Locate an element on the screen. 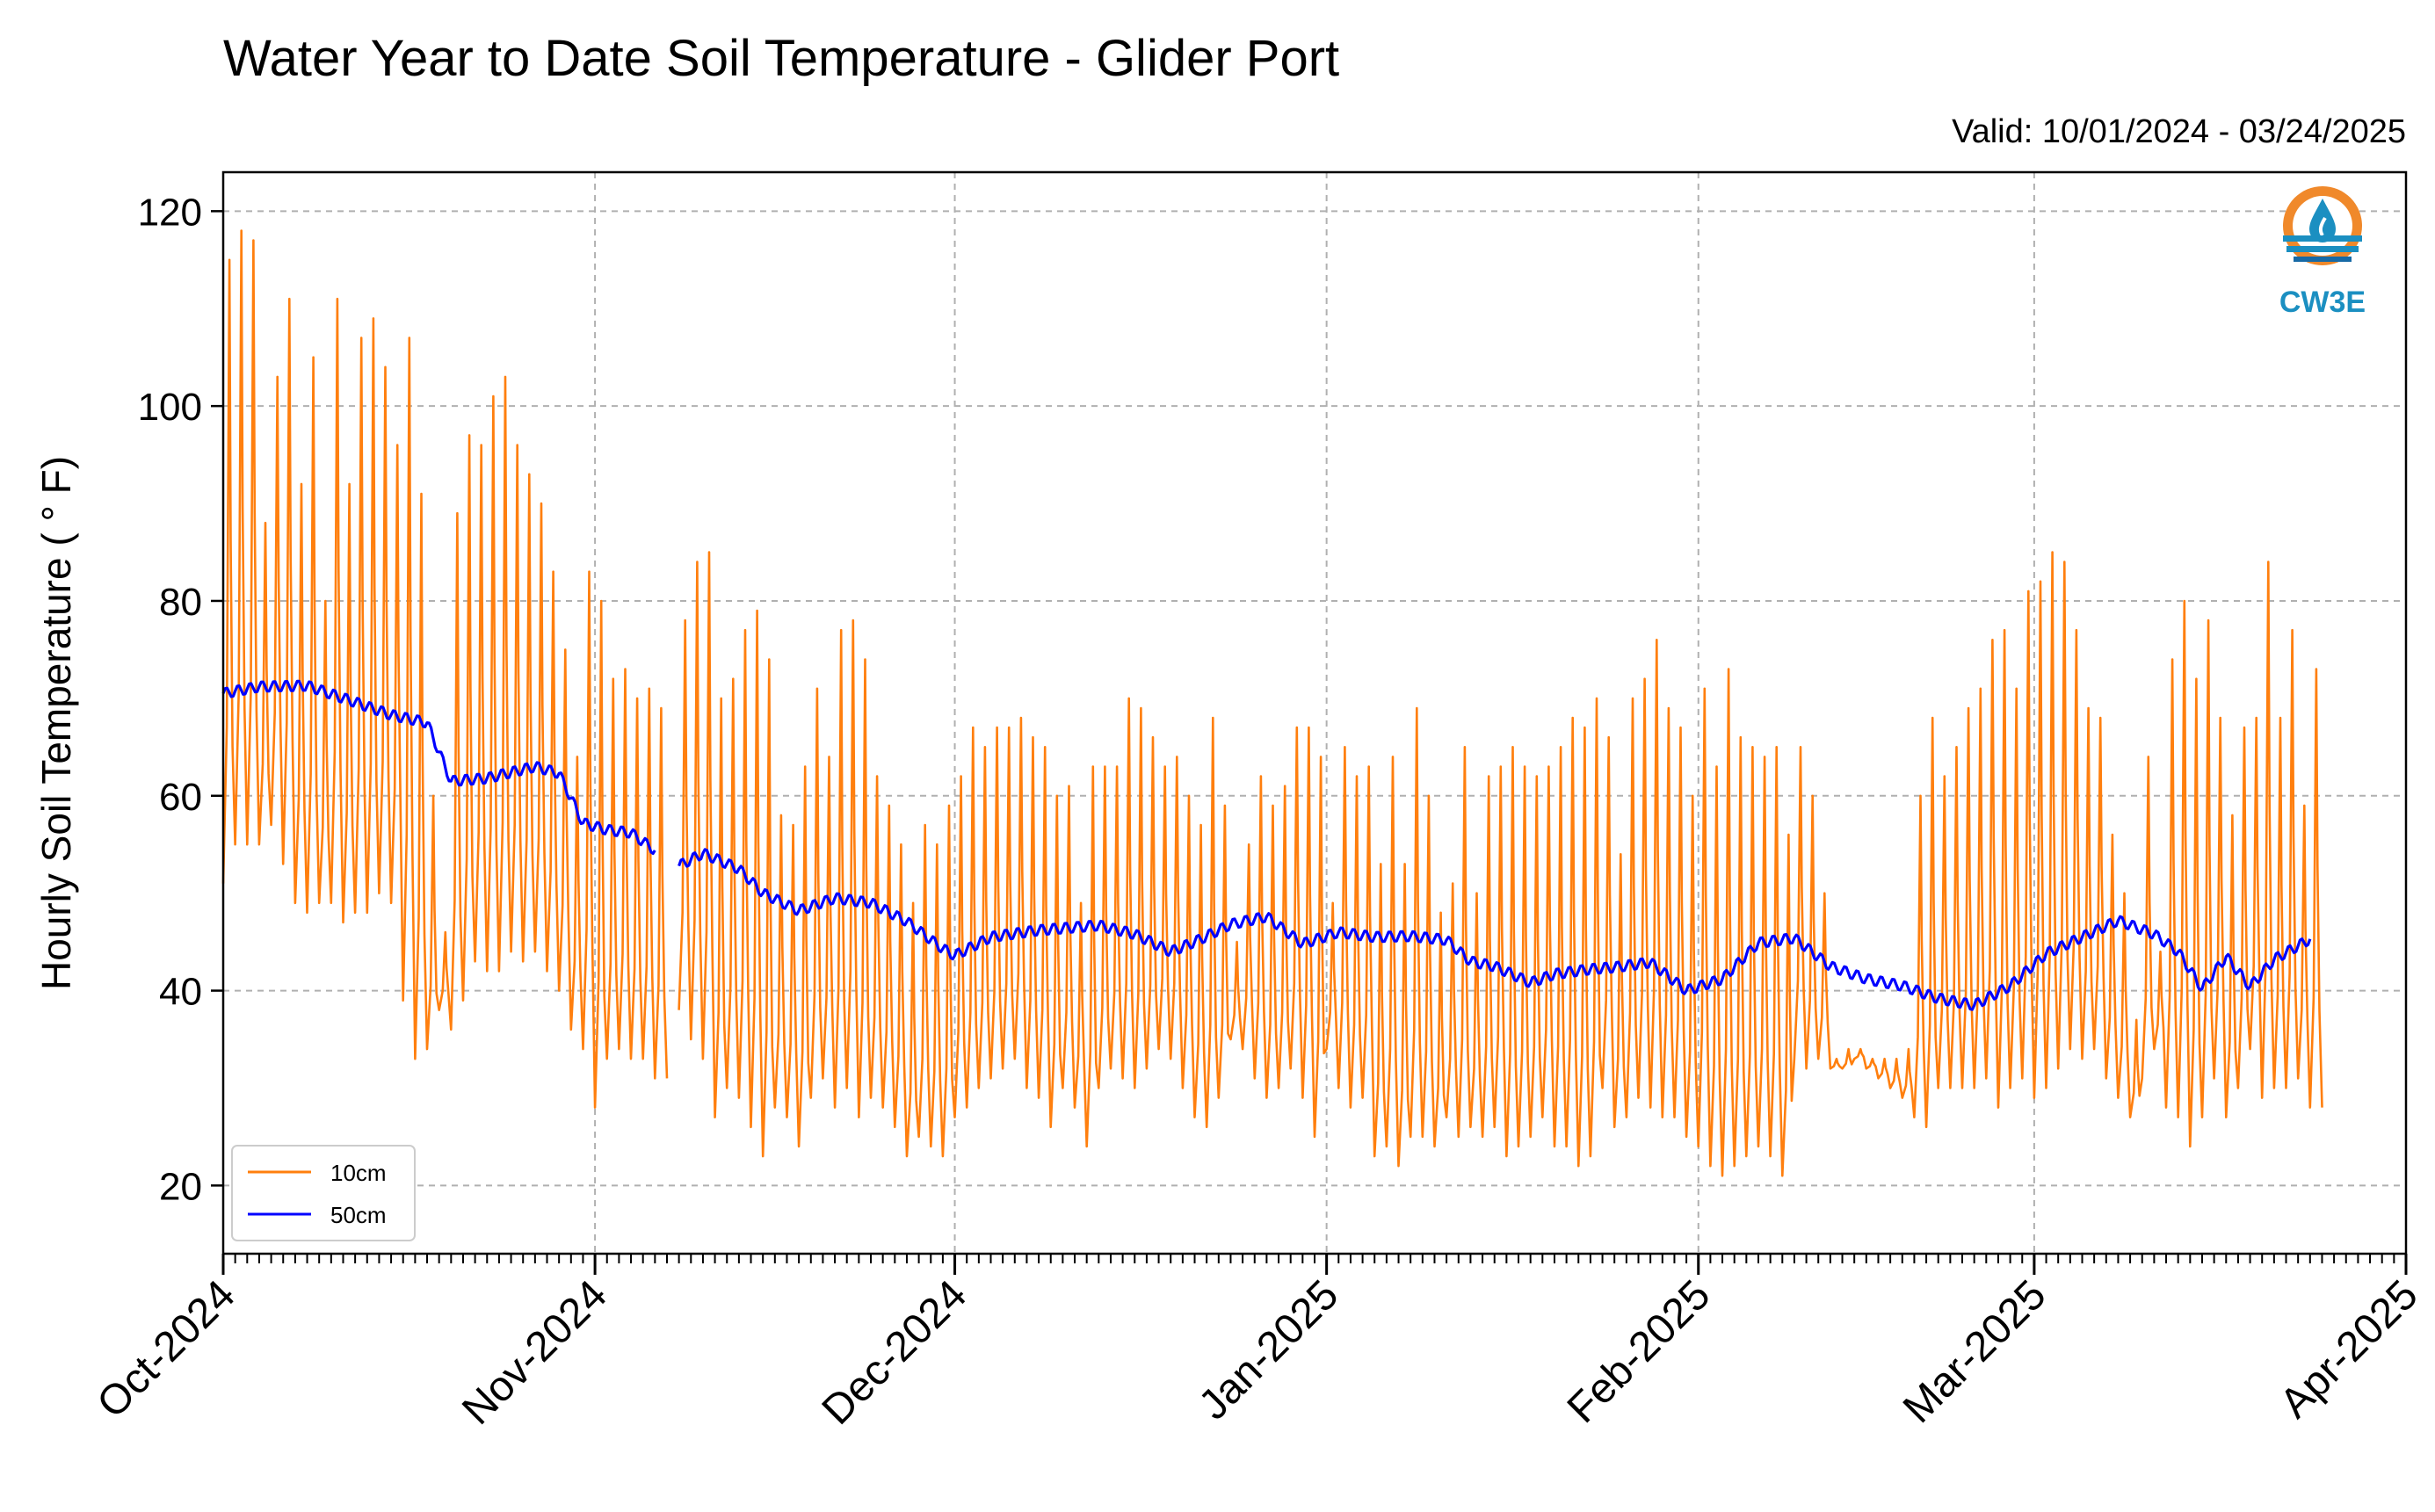  cw3e-logo: CW3E is located at coordinates (2322, 252).